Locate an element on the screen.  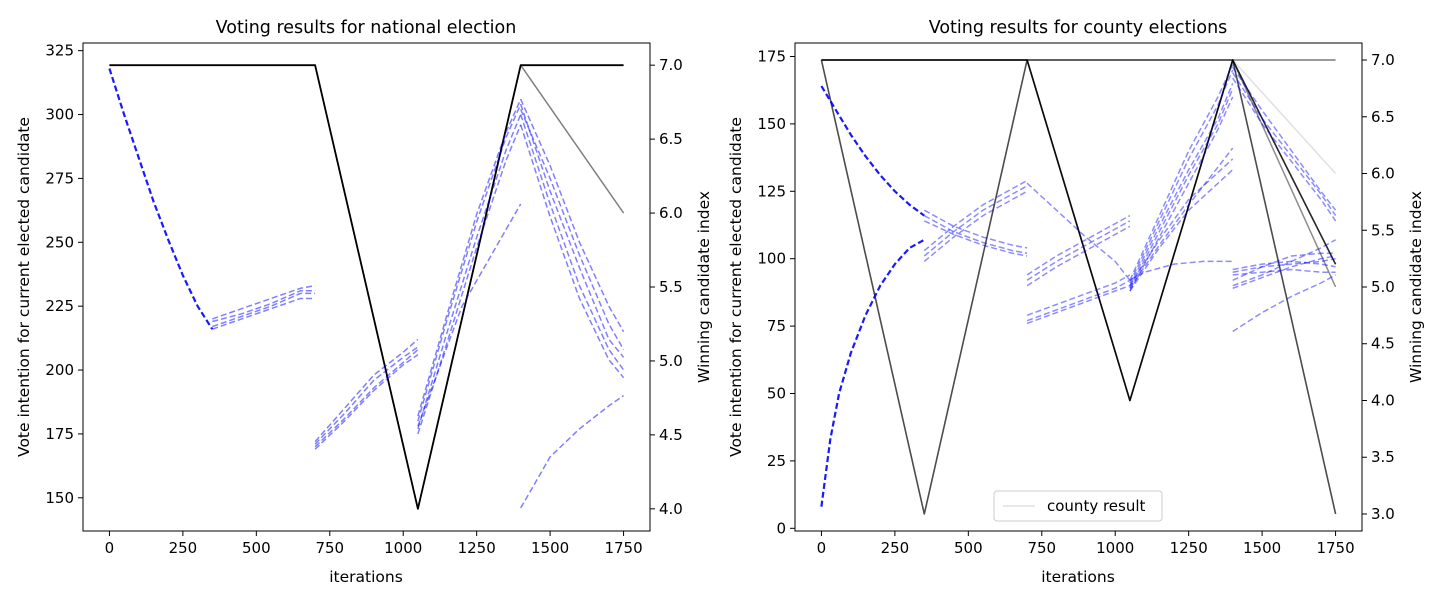
y-tick-label-left: 150 is located at coordinates (771, 124).